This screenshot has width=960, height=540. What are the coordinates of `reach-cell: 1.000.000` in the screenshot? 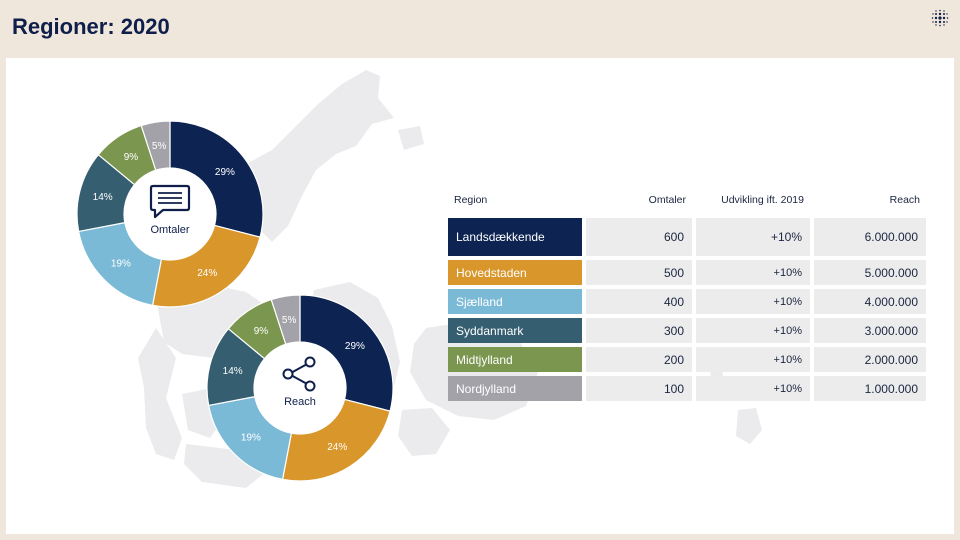 It's located at (870, 388).